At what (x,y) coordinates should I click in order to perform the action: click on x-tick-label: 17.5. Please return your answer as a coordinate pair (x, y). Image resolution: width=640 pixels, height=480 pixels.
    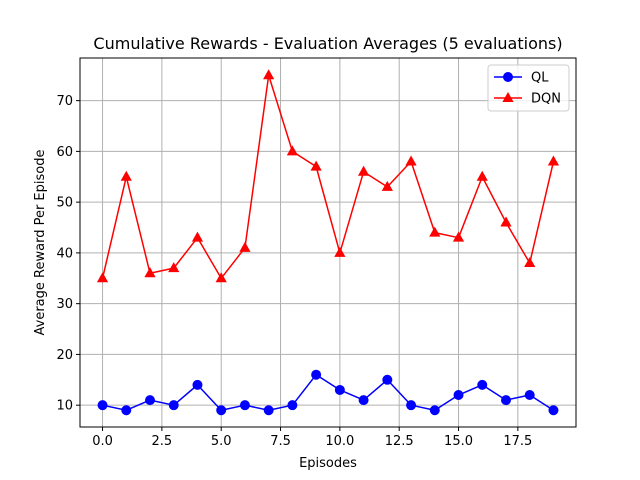
    Looking at the image, I should click on (517, 441).